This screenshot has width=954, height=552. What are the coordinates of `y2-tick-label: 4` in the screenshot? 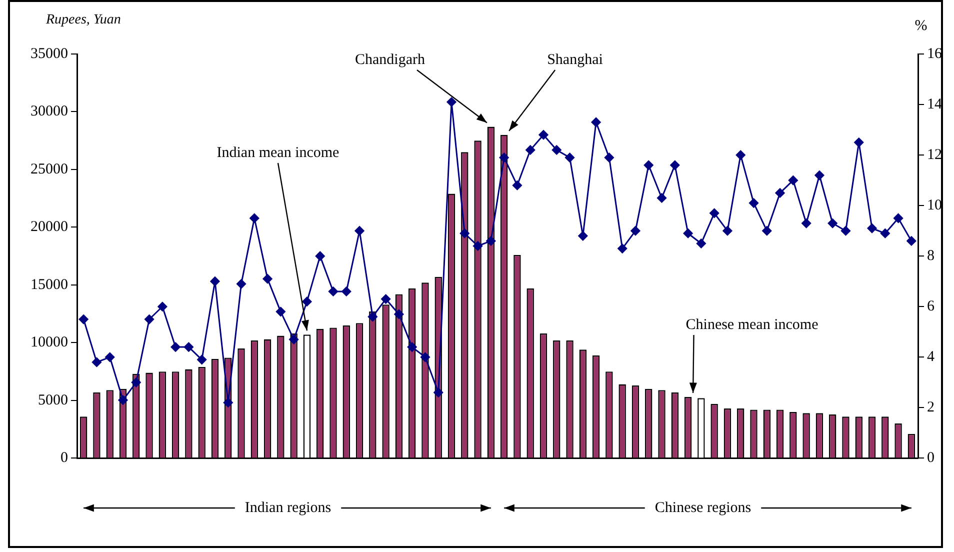 It's located at (931, 357).